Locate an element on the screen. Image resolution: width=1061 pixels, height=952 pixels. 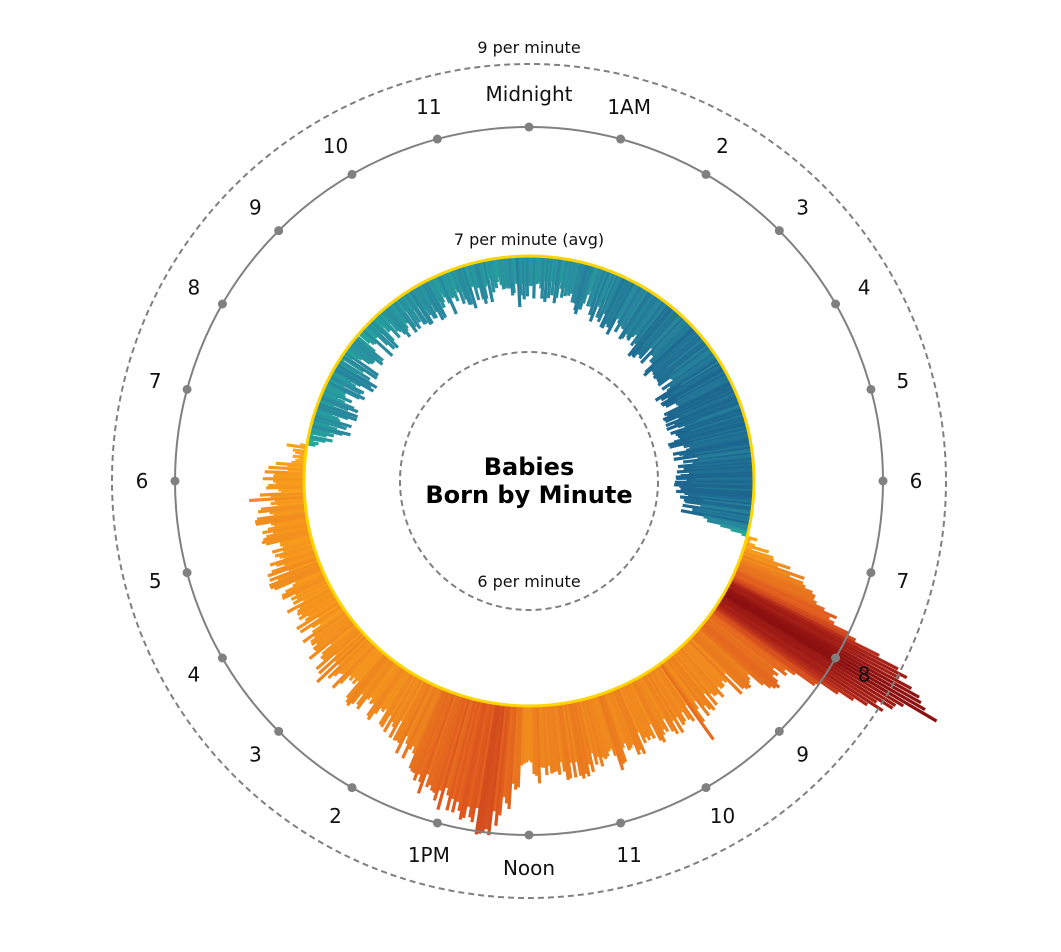
hour-label: 11 is located at coordinates (428, 107).